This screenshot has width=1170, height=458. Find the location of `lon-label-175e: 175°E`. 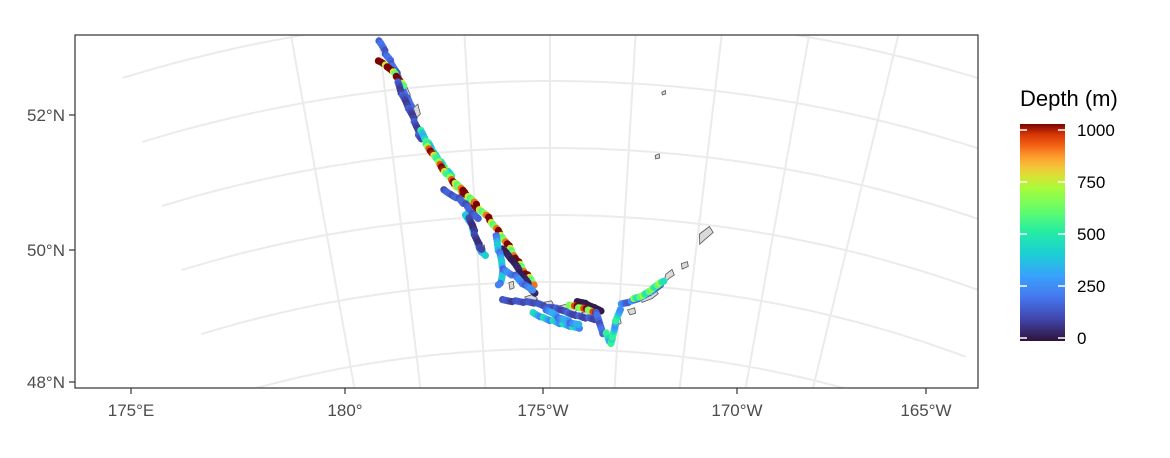

lon-label-175e: 175°E is located at coordinates (131, 410).